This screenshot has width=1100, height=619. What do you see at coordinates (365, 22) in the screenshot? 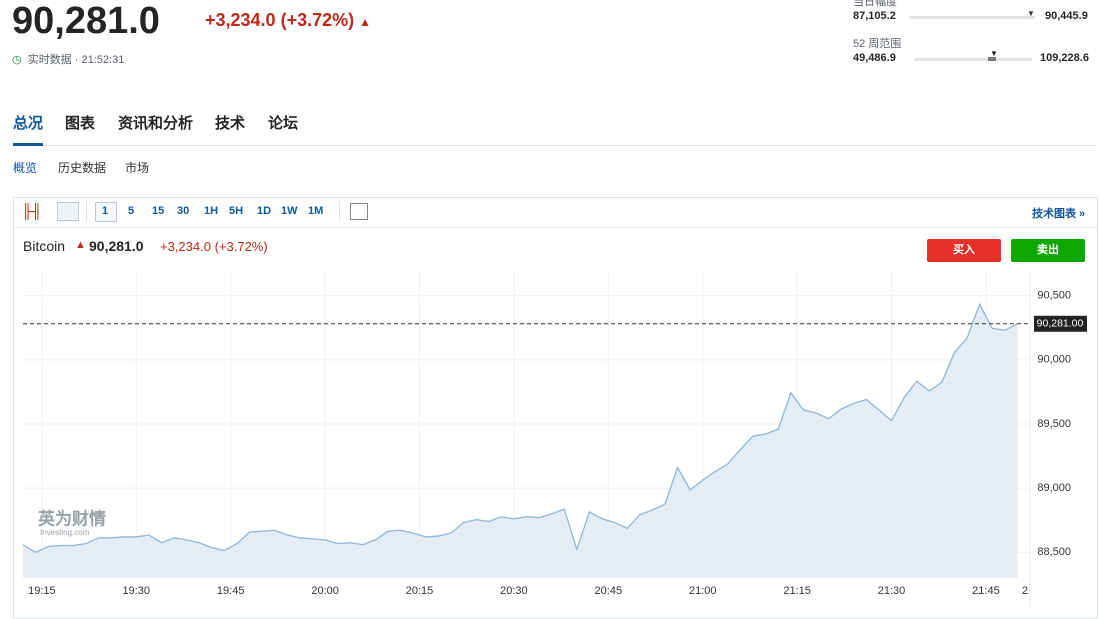
I see `up-arrow: ▲` at bounding box center [365, 22].